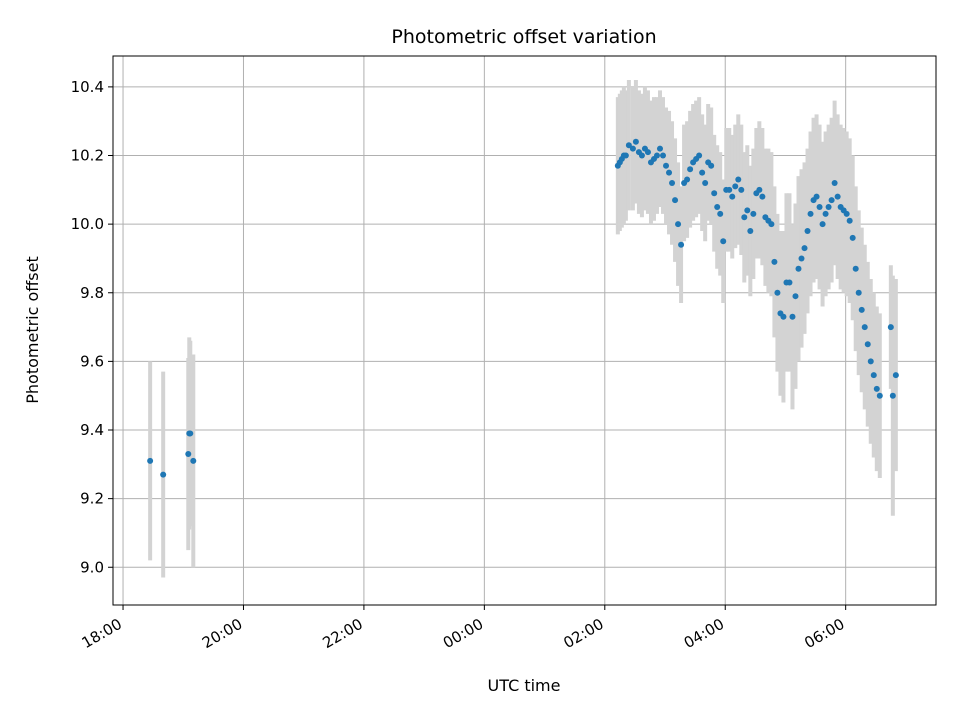  Describe the element at coordinates (523, 37) in the screenshot. I see `chart-title: Photometric offset variation` at that location.